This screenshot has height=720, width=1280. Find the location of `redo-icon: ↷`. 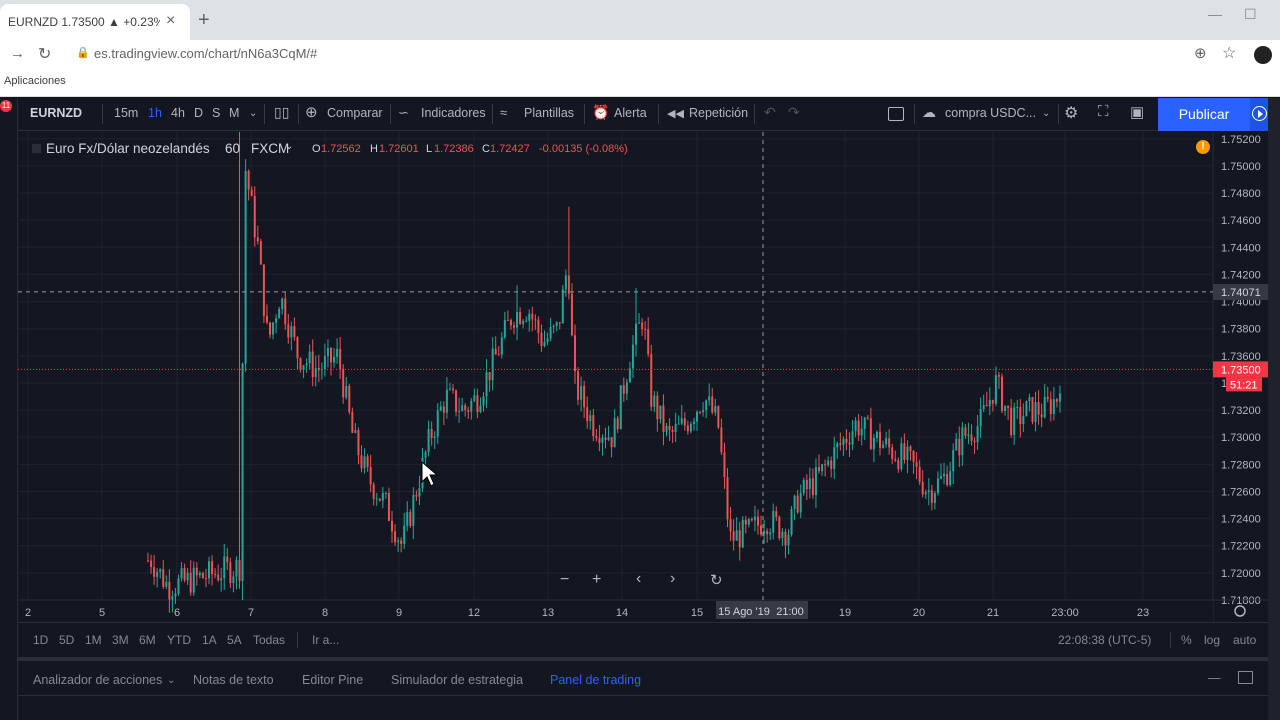

redo-icon: ↷ is located at coordinates (794, 112).